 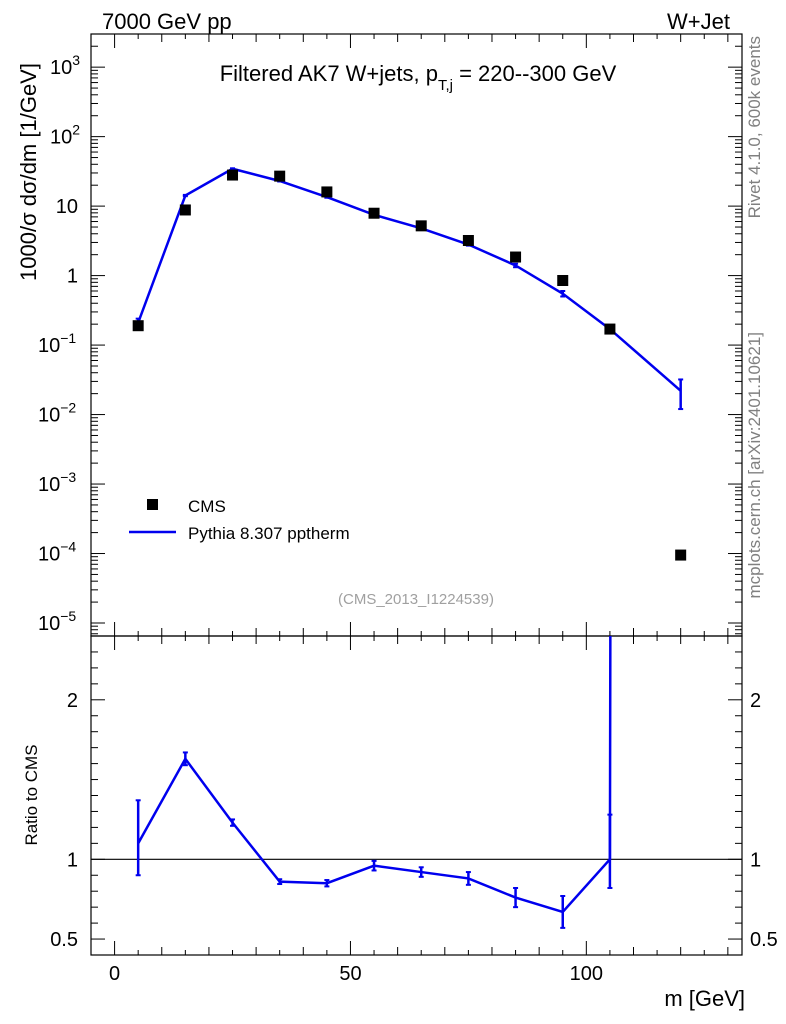 I want to click on y-tick-label: 1, so click(x=72, y=277).